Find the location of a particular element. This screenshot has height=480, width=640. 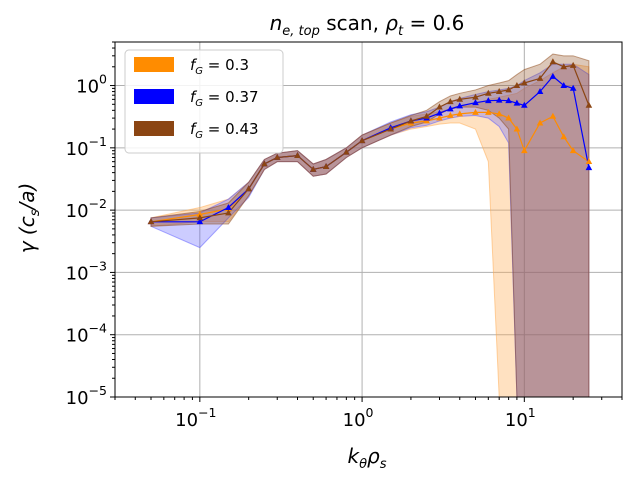

legend-label-1: fG = 0.3 is located at coordinates (219, 66).